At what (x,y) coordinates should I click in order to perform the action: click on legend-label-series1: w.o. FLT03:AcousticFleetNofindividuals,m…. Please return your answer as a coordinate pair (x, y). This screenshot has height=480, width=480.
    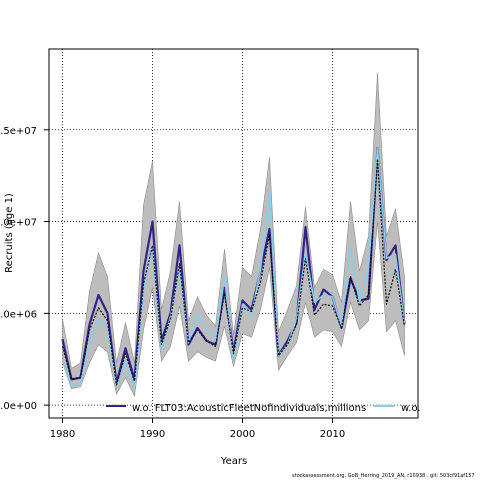
    Looking at the image, I should click on (249, 408).